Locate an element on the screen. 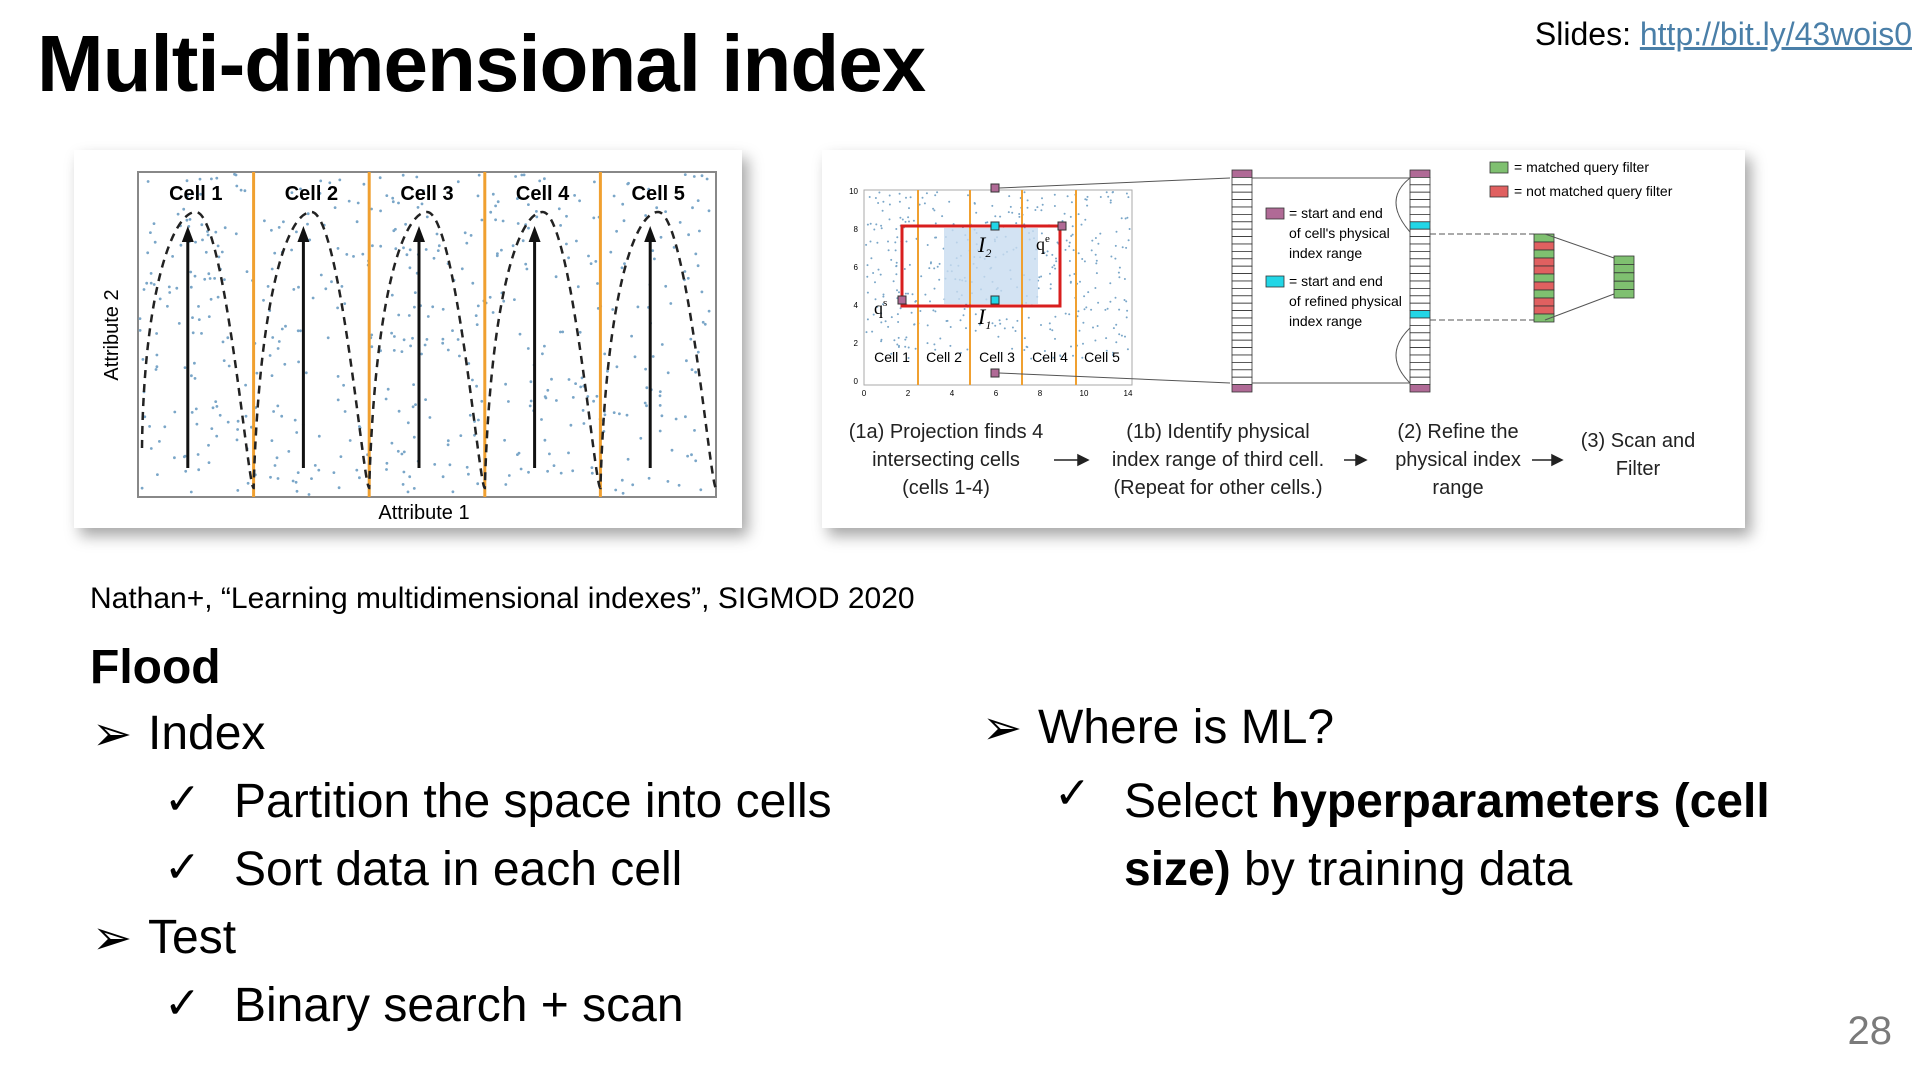 This screenshot has width=1920, height=1080. answer-bold-2: size) is located at coordinates (1177, 869).